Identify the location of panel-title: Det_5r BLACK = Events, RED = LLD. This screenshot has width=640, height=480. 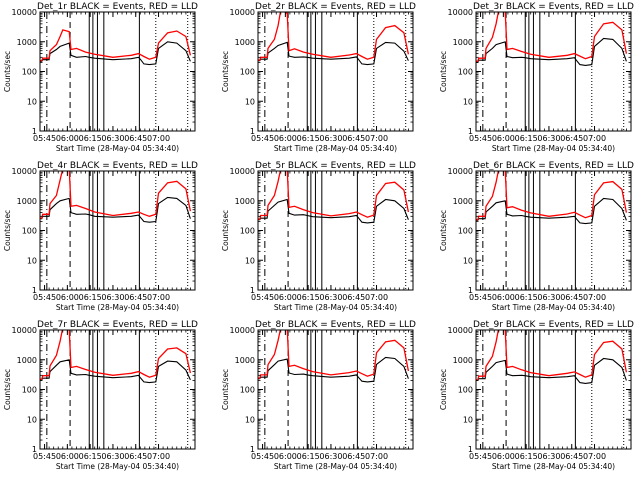
(335, 166).